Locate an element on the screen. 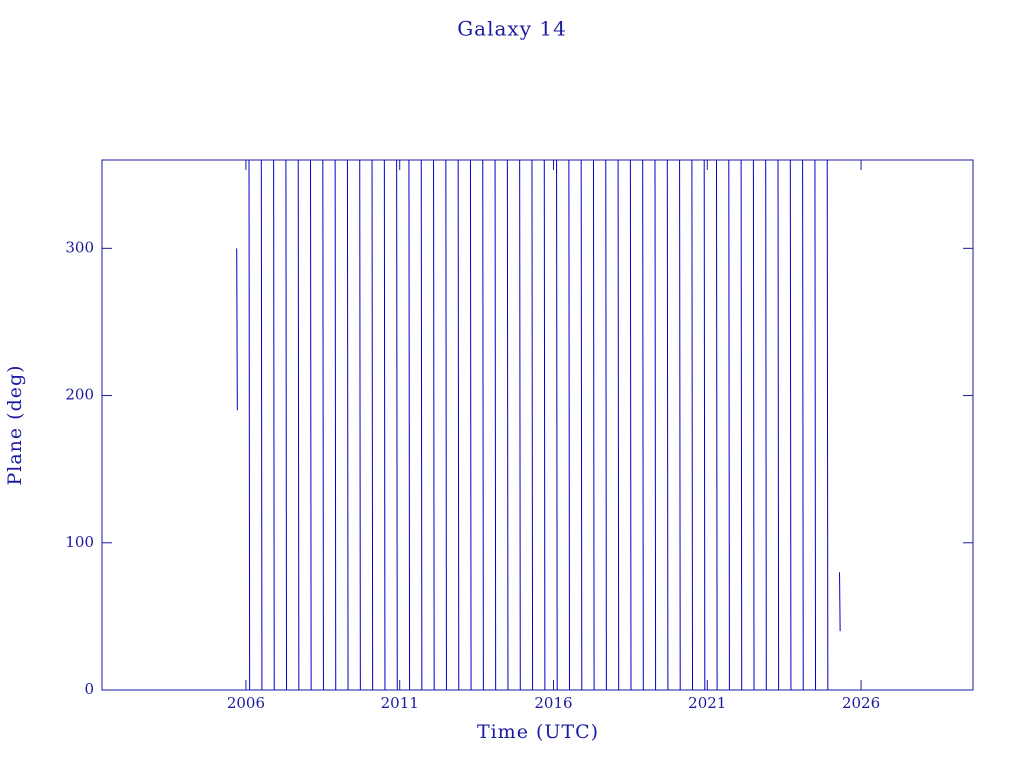 Image resolution: width=1024 pixels, height=768 pixels. x-tick-label: 2011 is located at coordinates (400, 703).